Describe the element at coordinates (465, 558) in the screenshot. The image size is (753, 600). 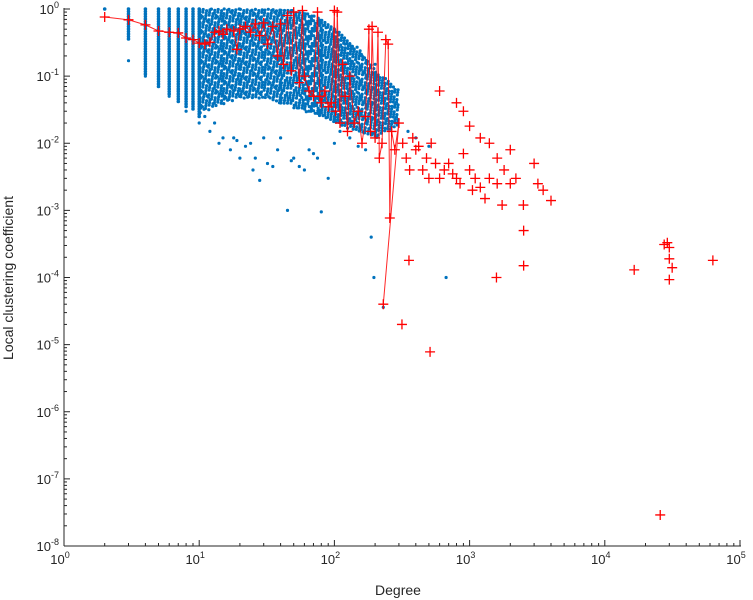
I see `x-tick-label: 103` at that location.